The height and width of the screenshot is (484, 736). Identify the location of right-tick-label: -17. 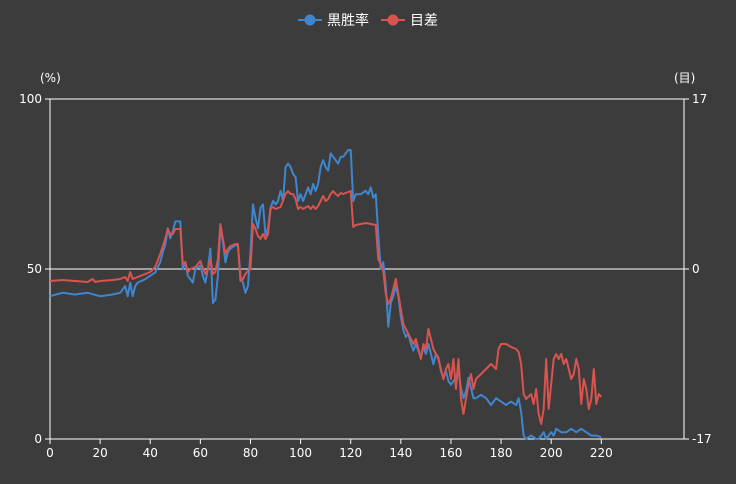
(702, 439).